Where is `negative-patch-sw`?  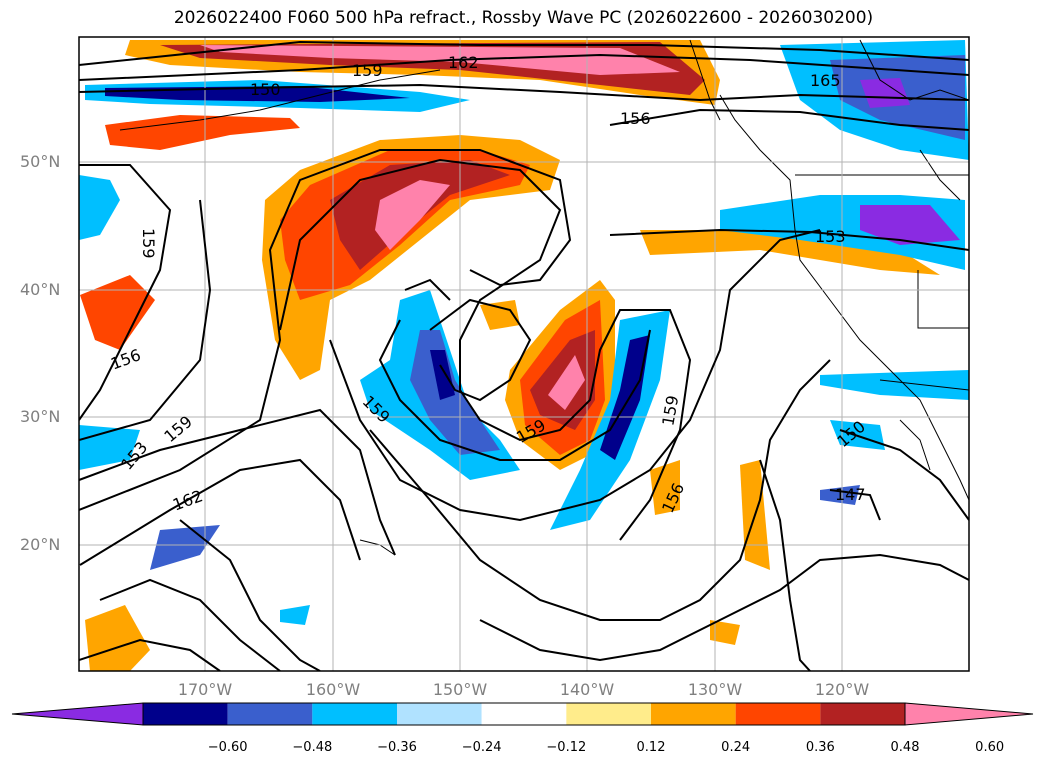
negative-patch-sw is located at coordinates (185, 547).